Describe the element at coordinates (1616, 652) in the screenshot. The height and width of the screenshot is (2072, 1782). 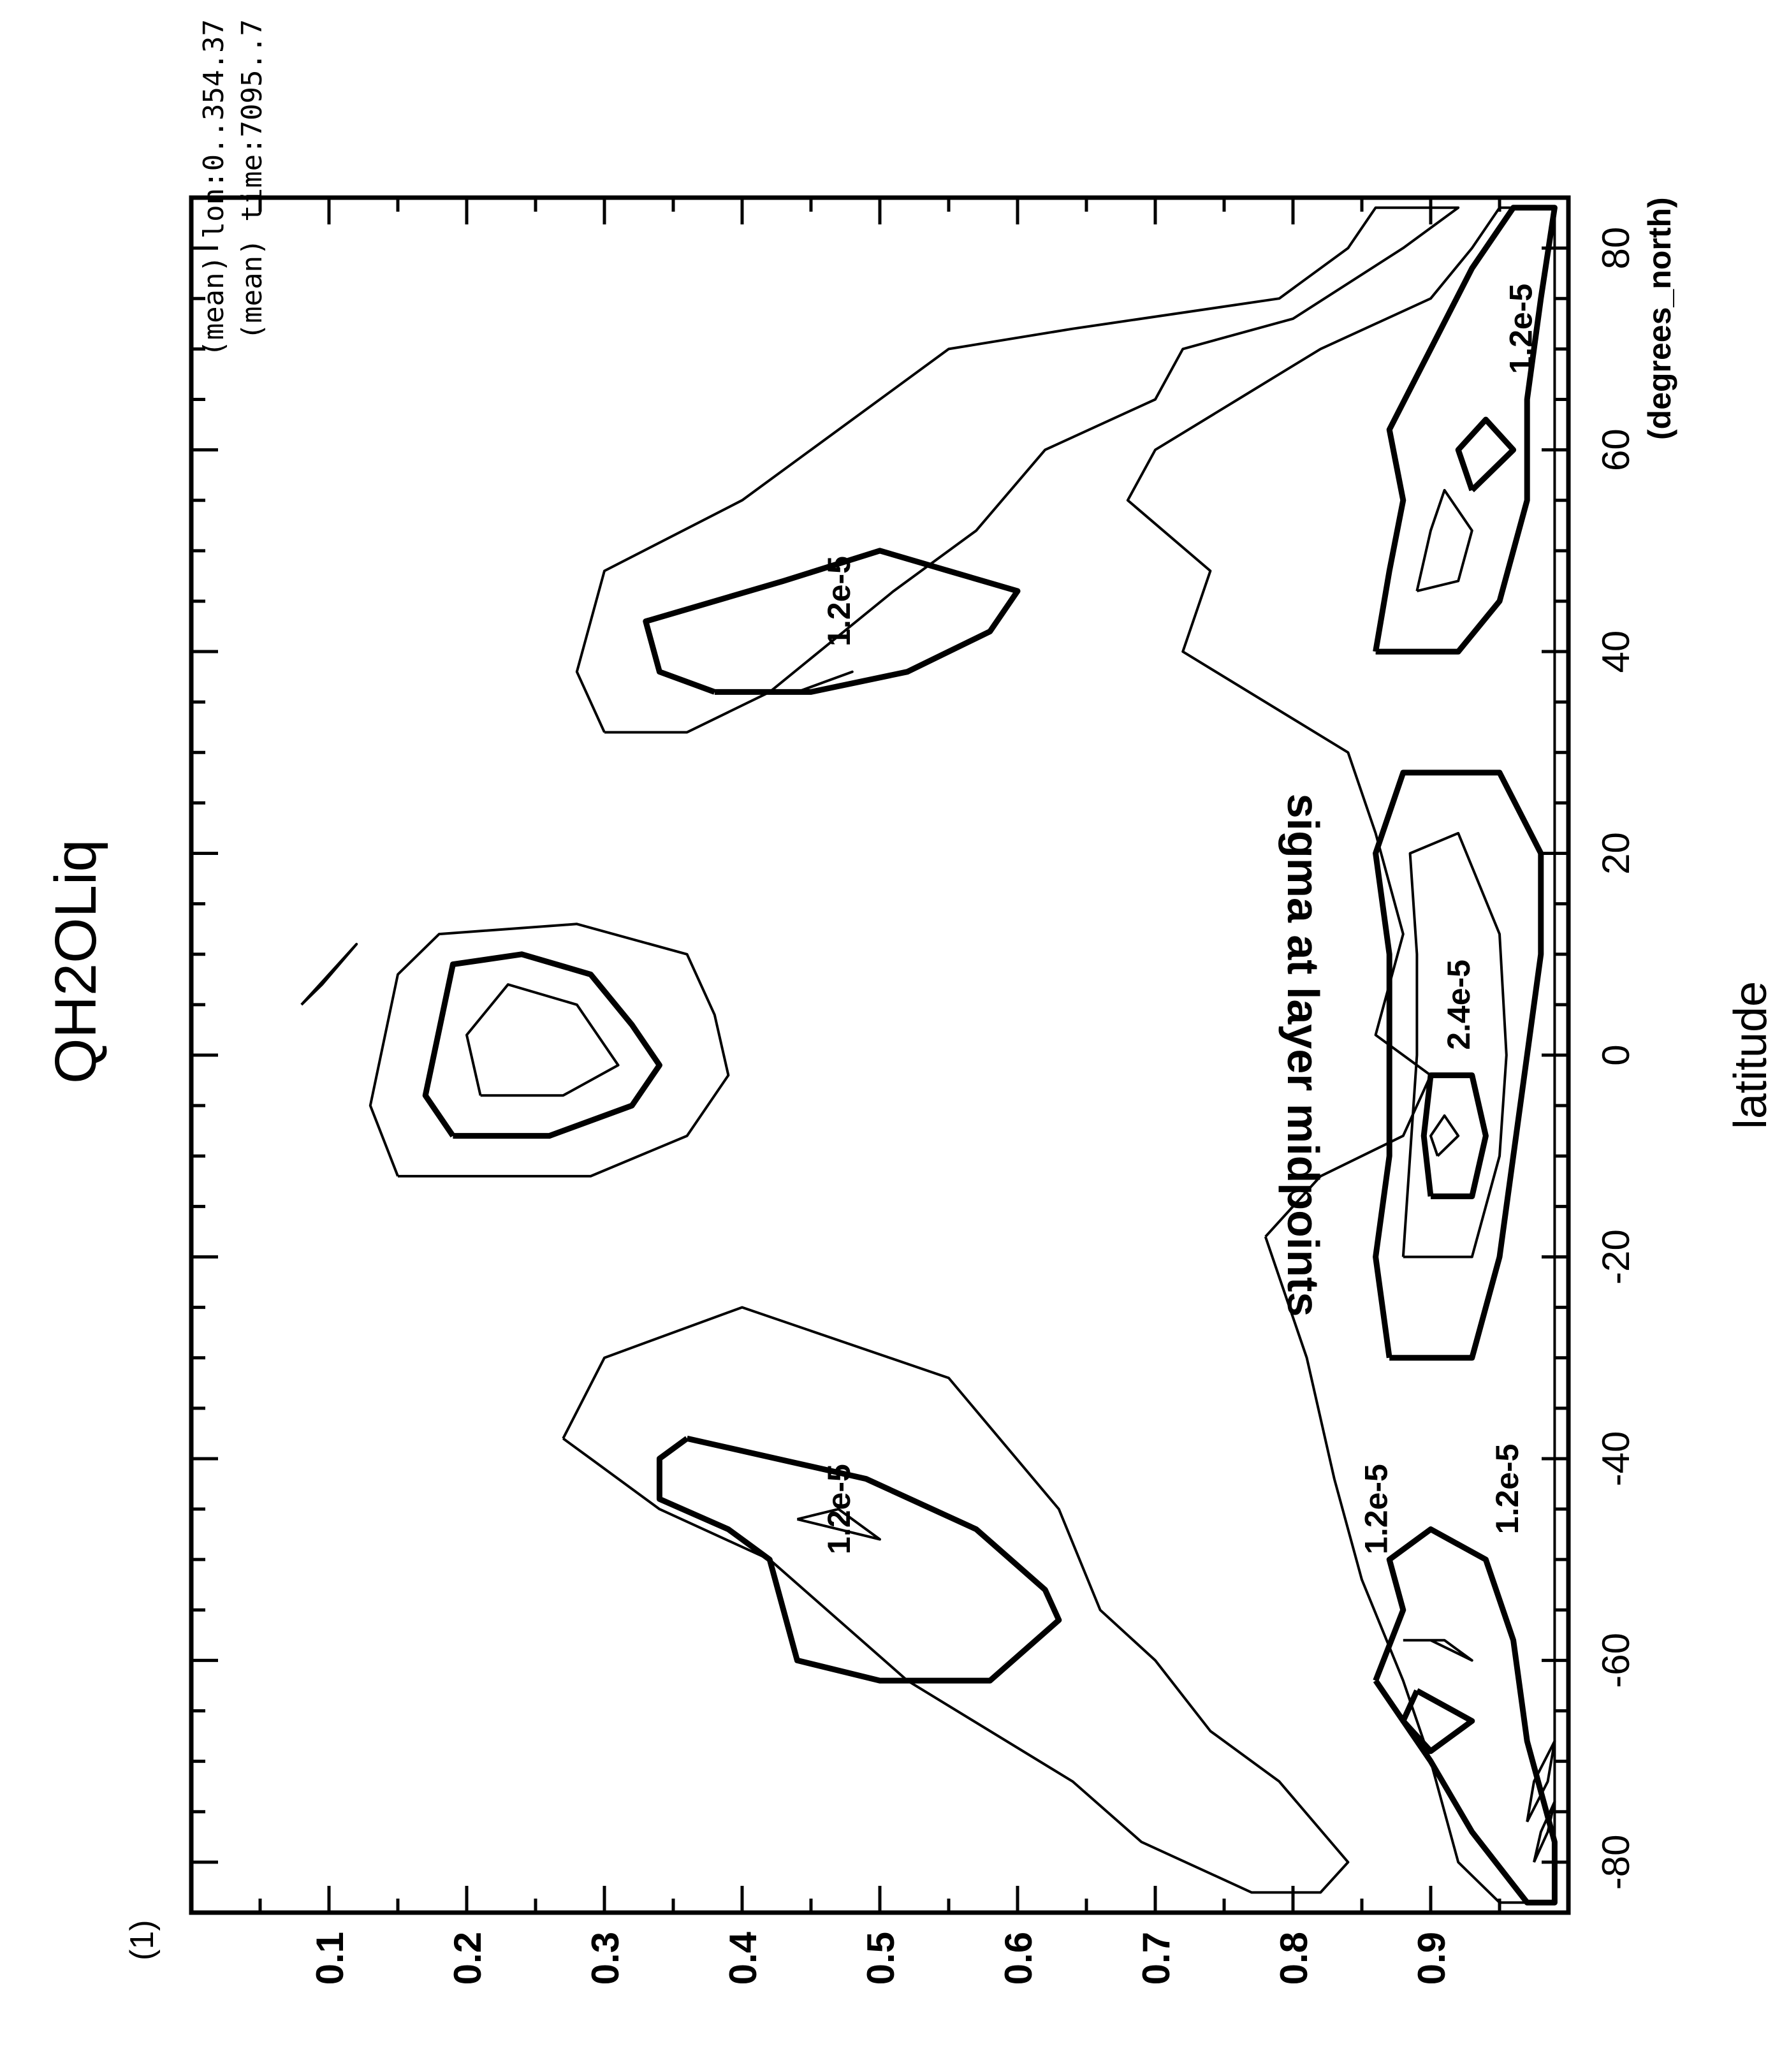
I see `x-tick-label: 40` at that location.